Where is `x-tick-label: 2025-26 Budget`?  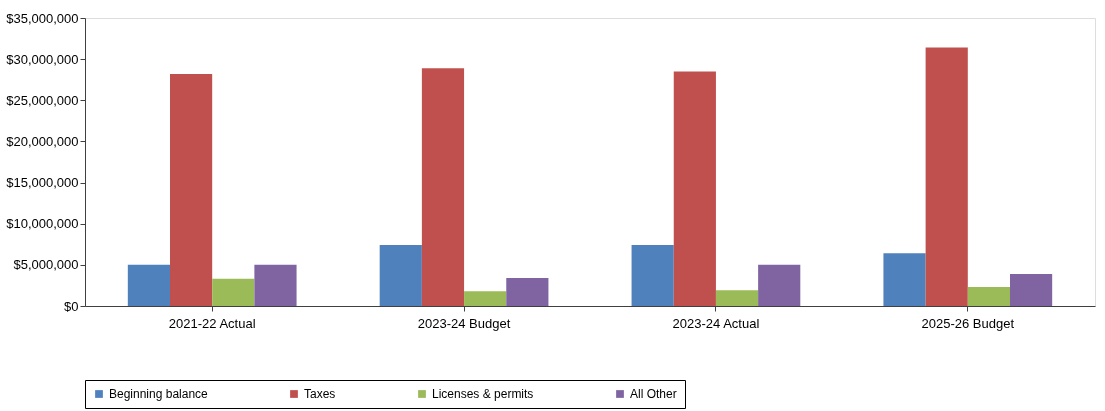
x-tick-label: 2025-26 Budget is located at coordinates (968, 323).